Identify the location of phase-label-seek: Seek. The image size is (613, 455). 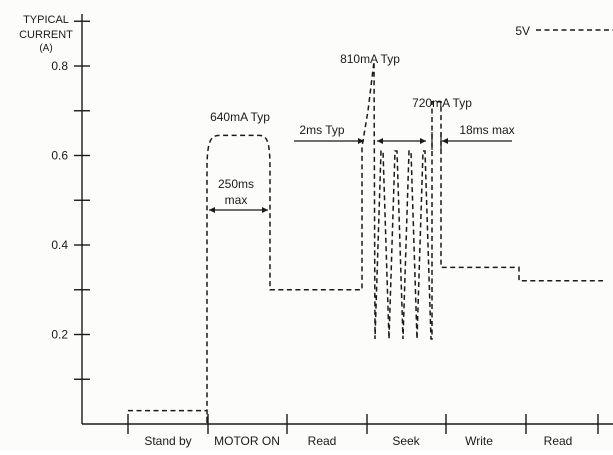
(406, 441).